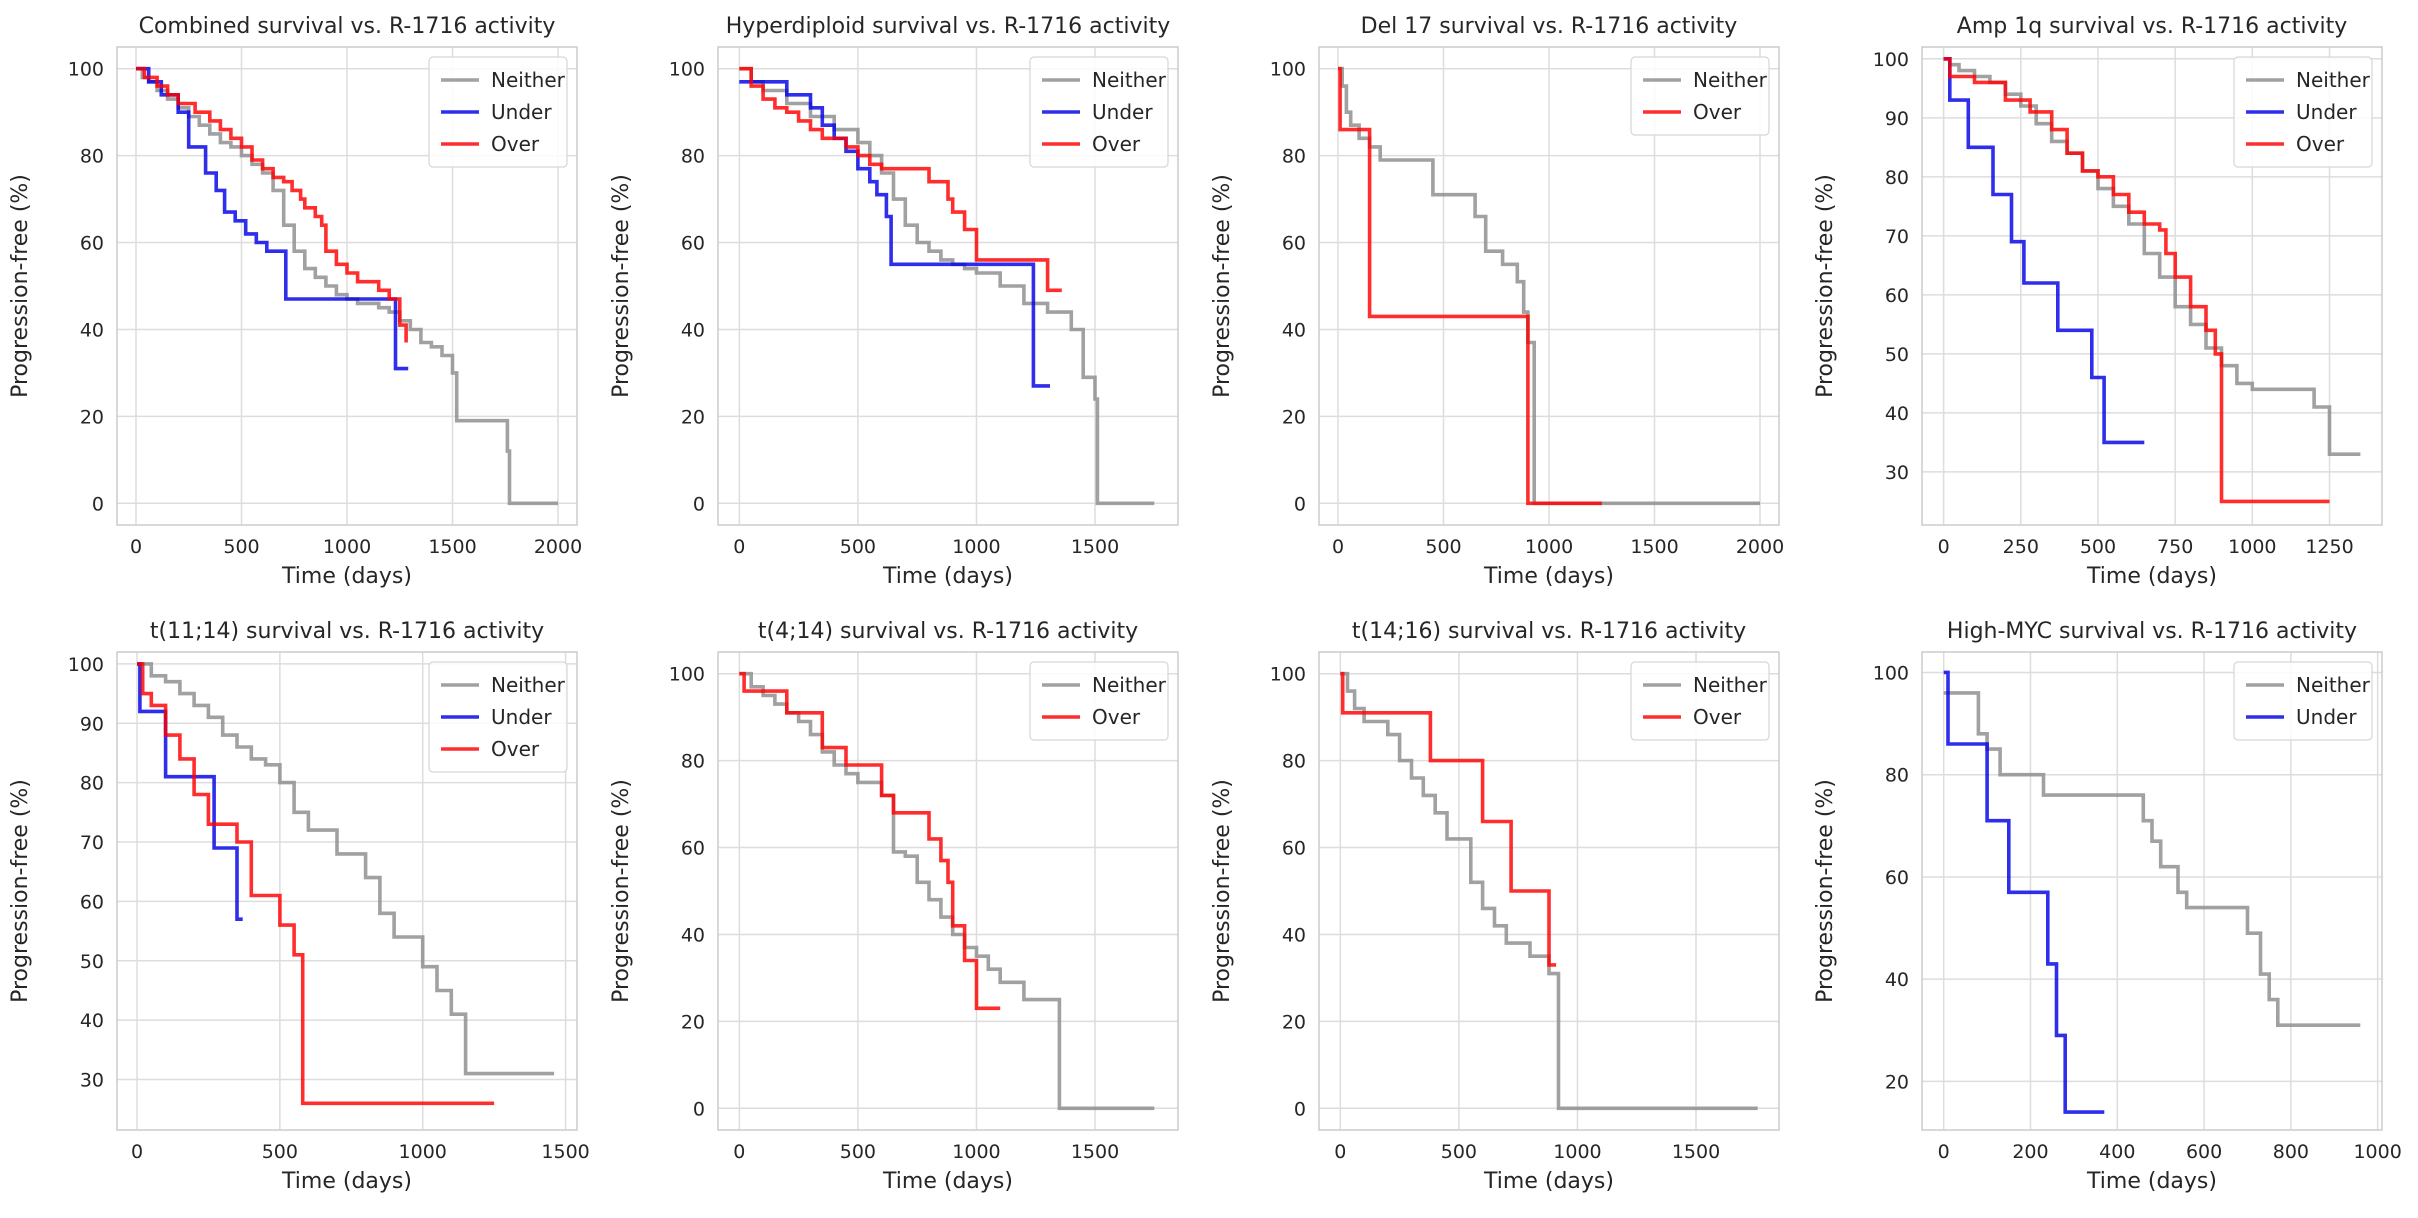 This screenshot has width=2418, height=1218. I want to click on x-tick-label: 200, so click(2030, 1152).